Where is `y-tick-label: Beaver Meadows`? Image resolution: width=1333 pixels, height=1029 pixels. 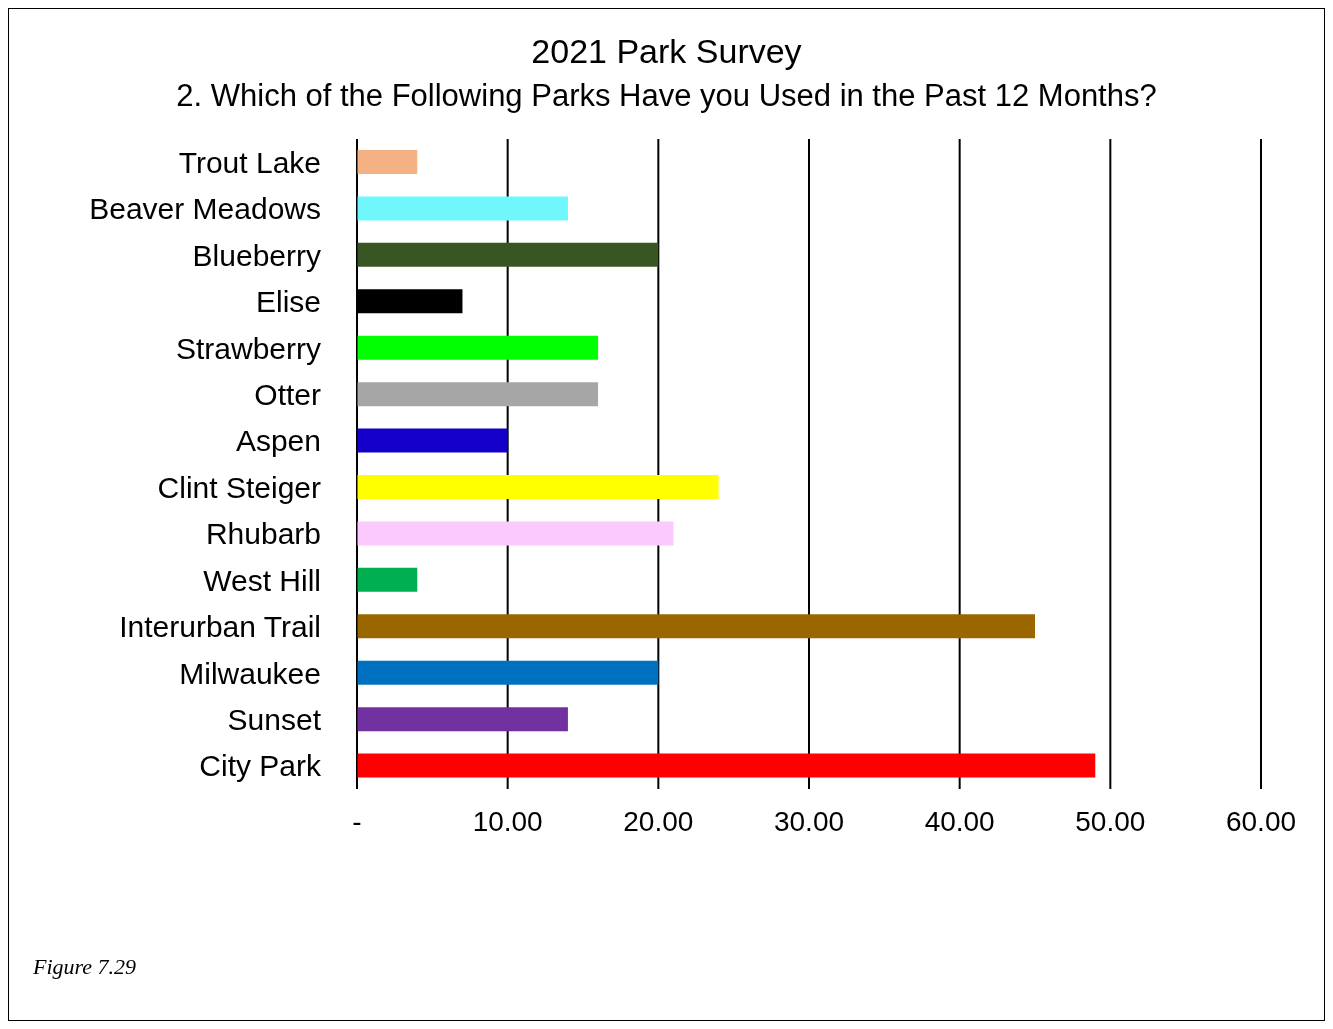
y-tick-label: Beaver Meadows is located at coordinates (205, 209).